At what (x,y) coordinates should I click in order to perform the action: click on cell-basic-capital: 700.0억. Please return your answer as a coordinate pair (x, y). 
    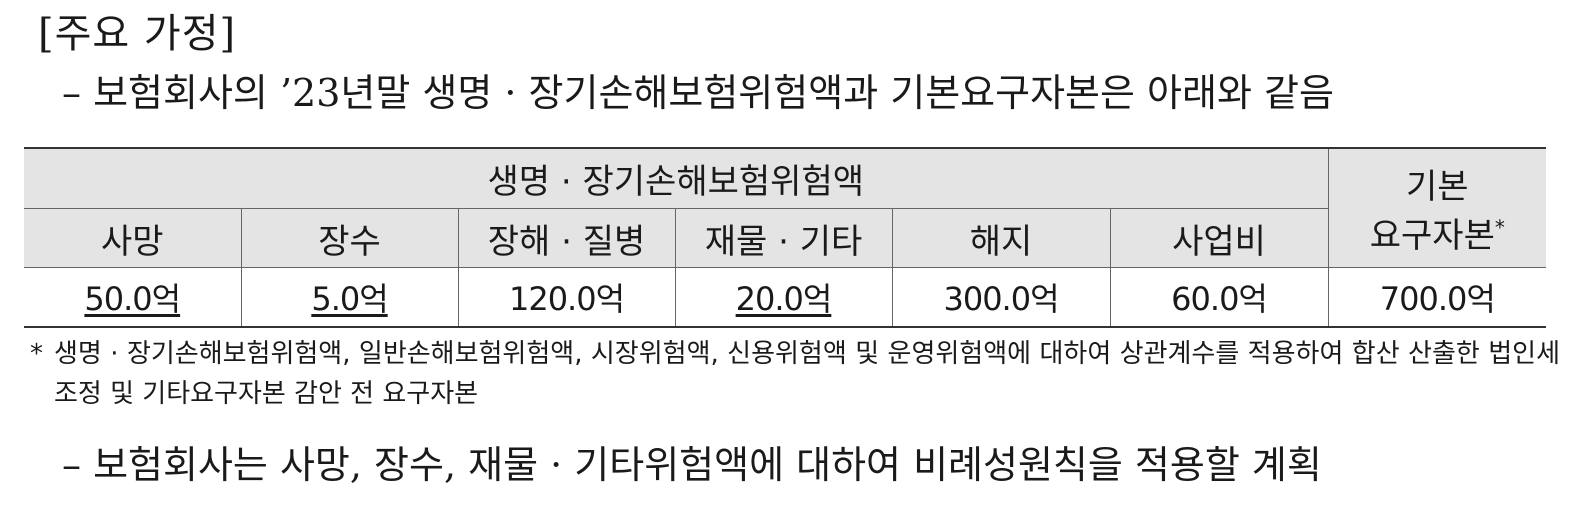
    Looking at the image, I should click on (1437, 297).